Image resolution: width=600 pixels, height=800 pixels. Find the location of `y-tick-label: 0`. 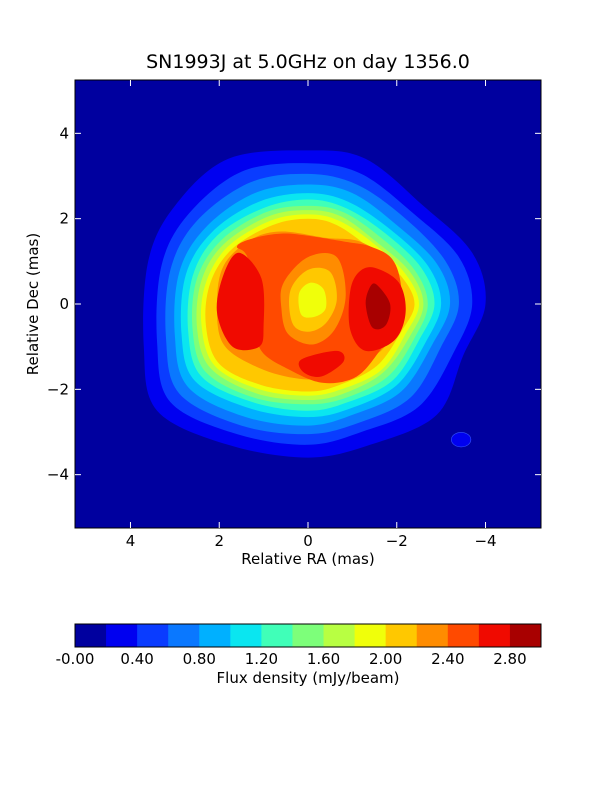

y-tick-label: 0 is located at coordinates (64, 304).